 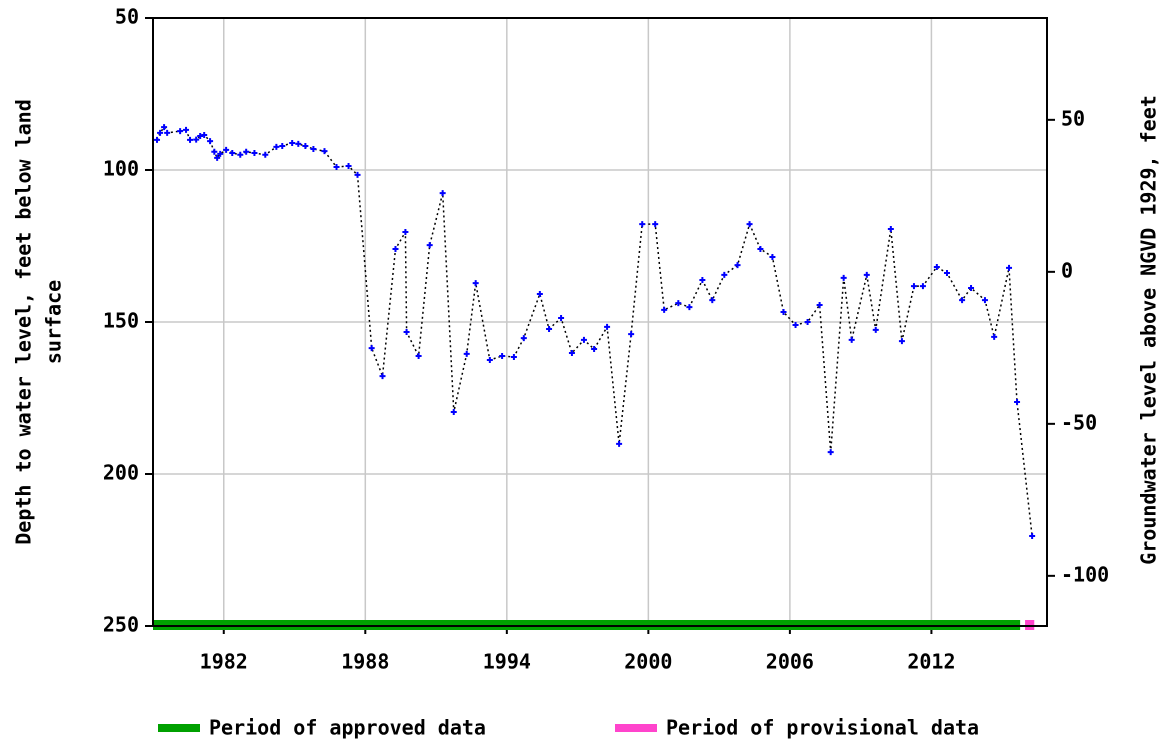 I want to click on y2-tick-label: -100, so click(x=1085, y=574).